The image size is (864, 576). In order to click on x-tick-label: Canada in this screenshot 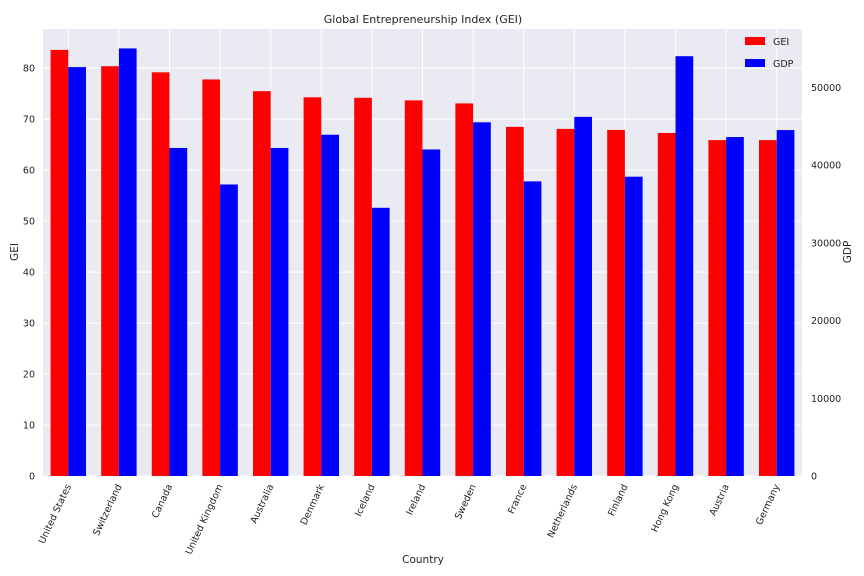, I will do `click(162, 501)`.